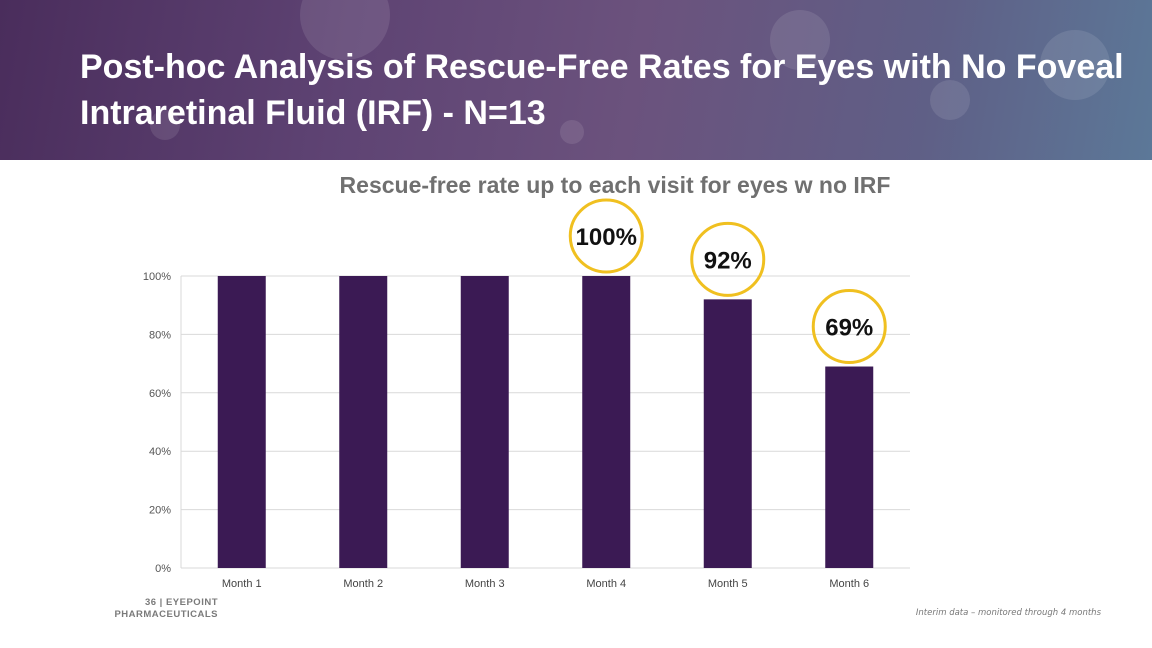  I want to click on data-label: 100%, so click(606, 237).